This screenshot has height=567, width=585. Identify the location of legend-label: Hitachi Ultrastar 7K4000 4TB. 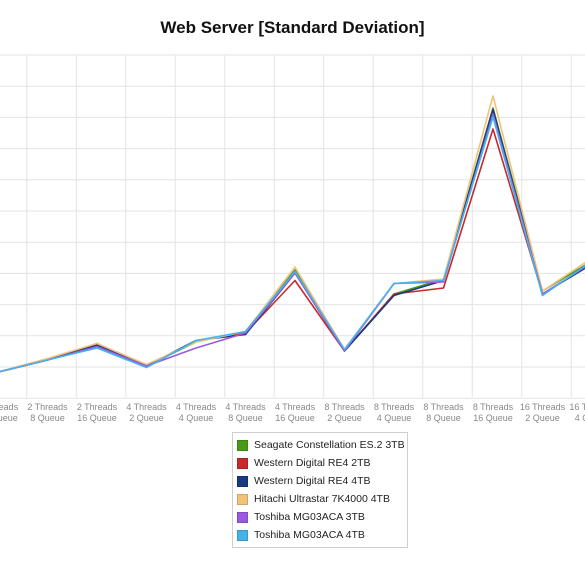
(322, 499).